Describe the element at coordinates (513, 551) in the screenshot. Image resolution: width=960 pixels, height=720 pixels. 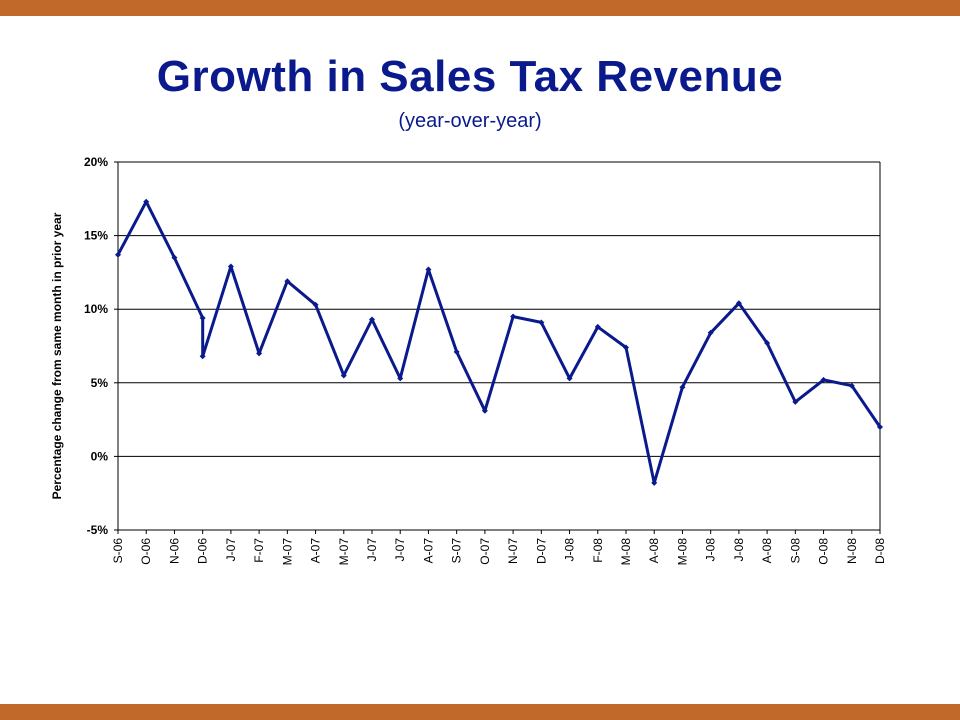
I see `x-tick-label: N-07` at that location.